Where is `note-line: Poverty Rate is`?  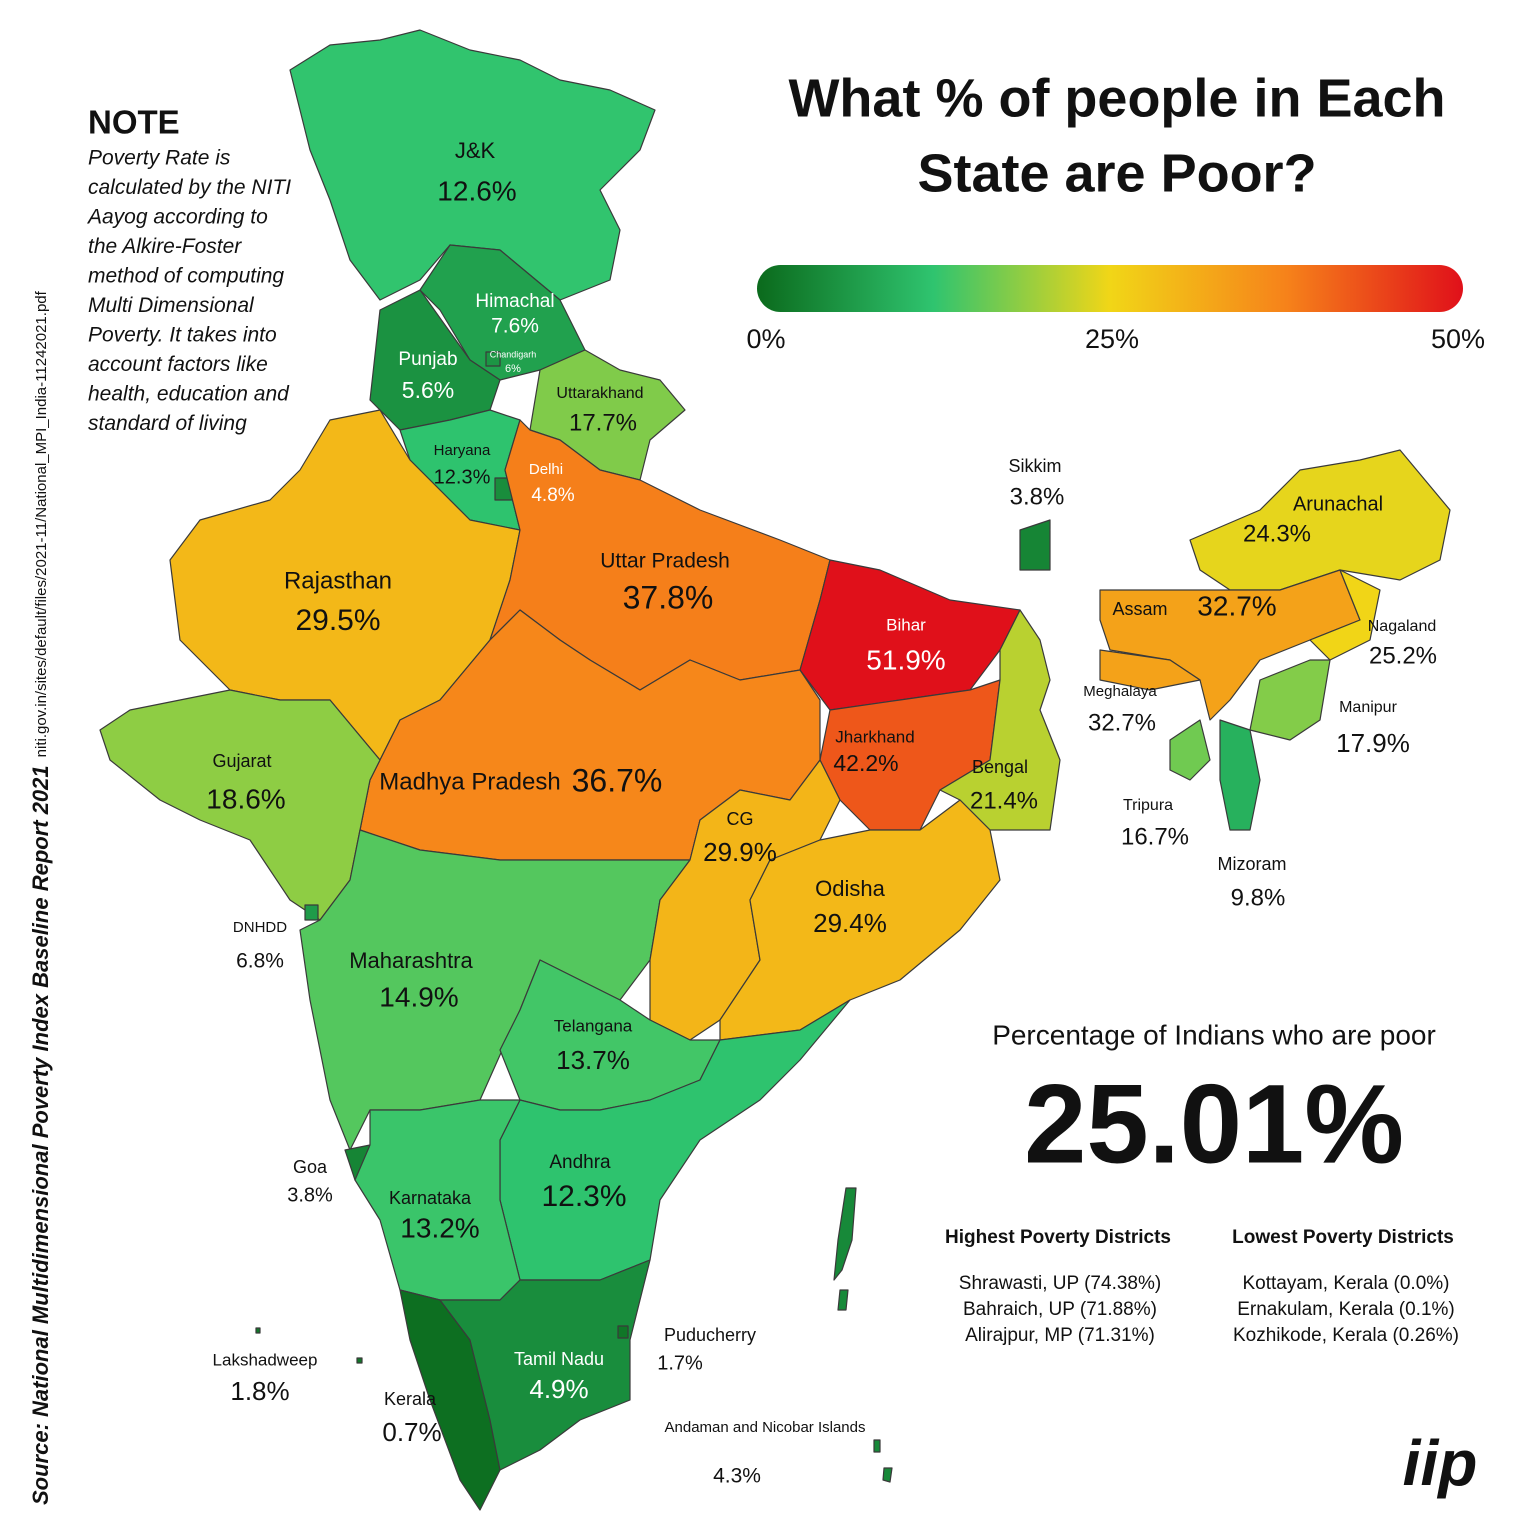 note-line: Poverty Rate is is located at coordinates (159, 158).